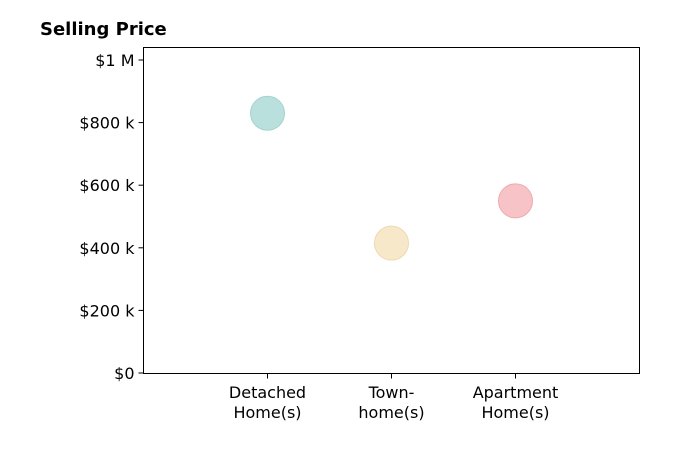  I want to click on x-tick-label-line: home(s), so click(391, 412).